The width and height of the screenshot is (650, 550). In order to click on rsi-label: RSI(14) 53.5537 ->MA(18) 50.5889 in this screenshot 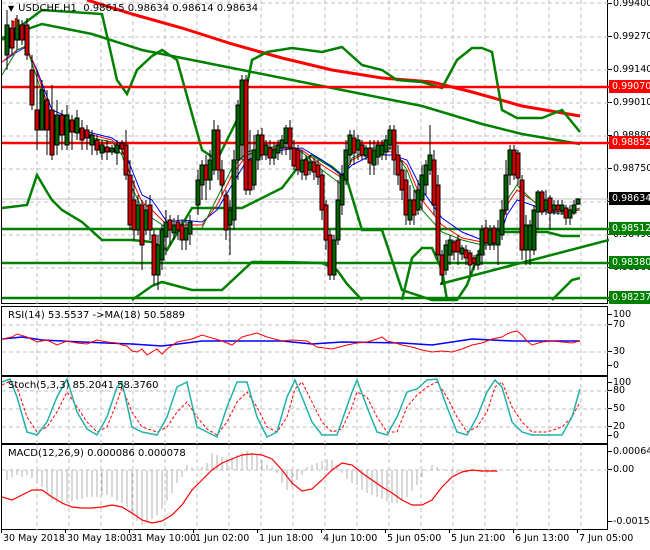, I will do `click(96, 315)`.